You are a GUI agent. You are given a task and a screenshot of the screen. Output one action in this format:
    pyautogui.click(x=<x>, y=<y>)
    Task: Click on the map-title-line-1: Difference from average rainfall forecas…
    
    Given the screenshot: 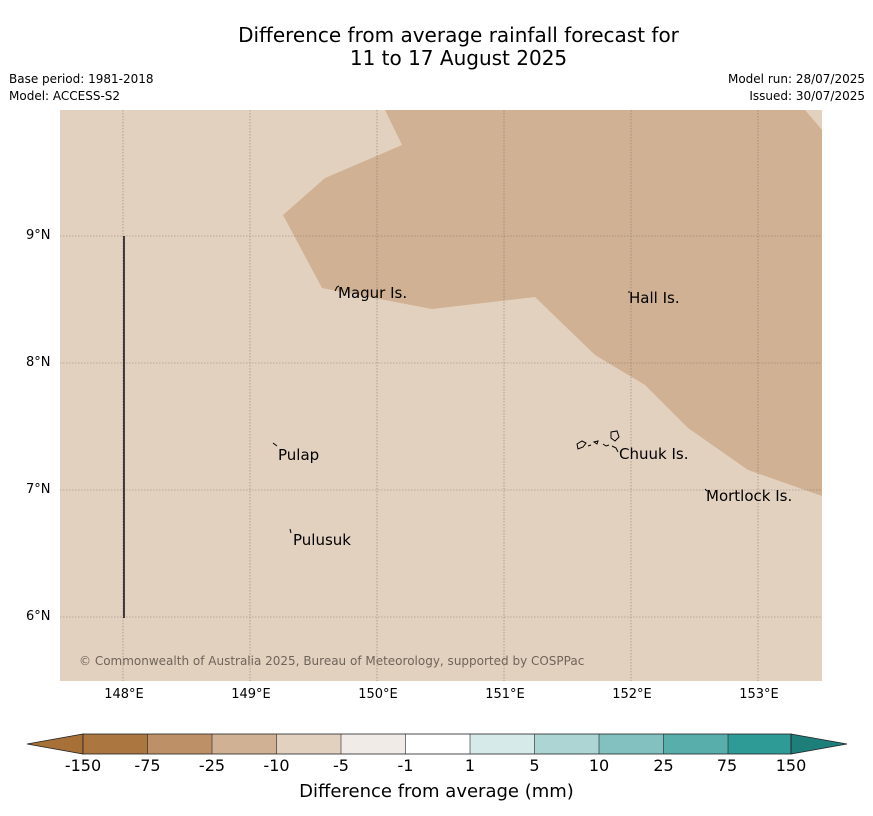 What is the action you would take?
    pyautogui.click(x=458, y=35)
    